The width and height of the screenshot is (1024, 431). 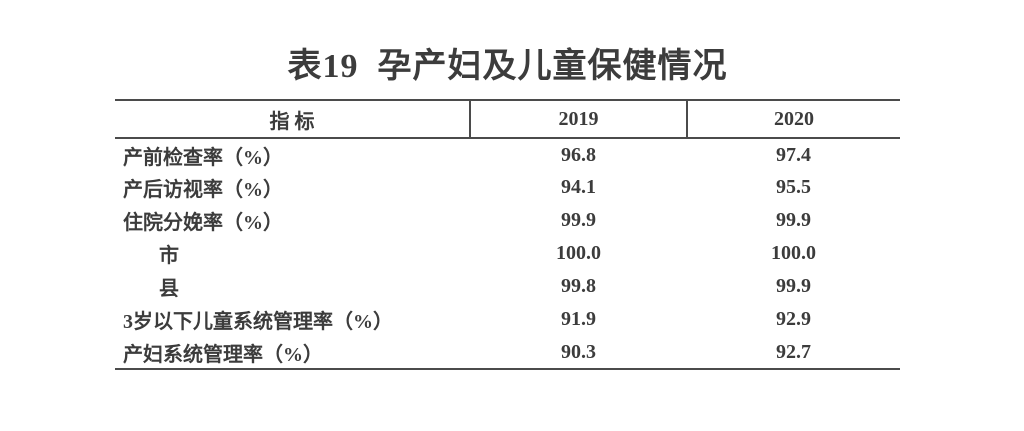 I want to click on row-label: 3岁以下儿童系统管理率（%）, so click(x=258, y=322).